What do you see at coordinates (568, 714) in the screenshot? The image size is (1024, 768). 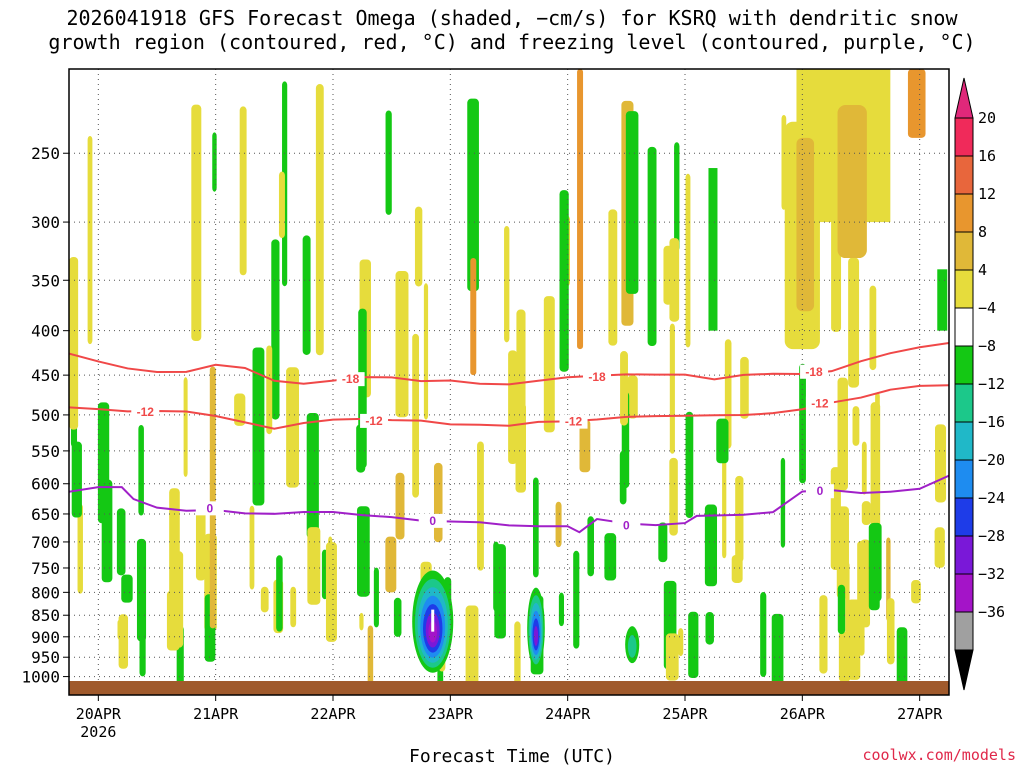 I see `x-tick-label: 24APR` at bounding box center [568, 714].